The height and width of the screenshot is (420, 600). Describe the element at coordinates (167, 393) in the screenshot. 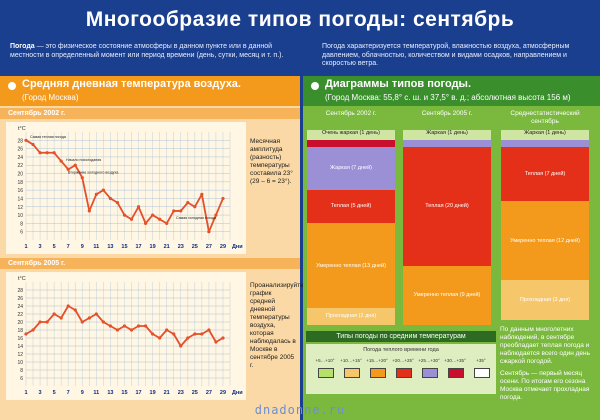

I see `x-tick-label: 21` at that location.